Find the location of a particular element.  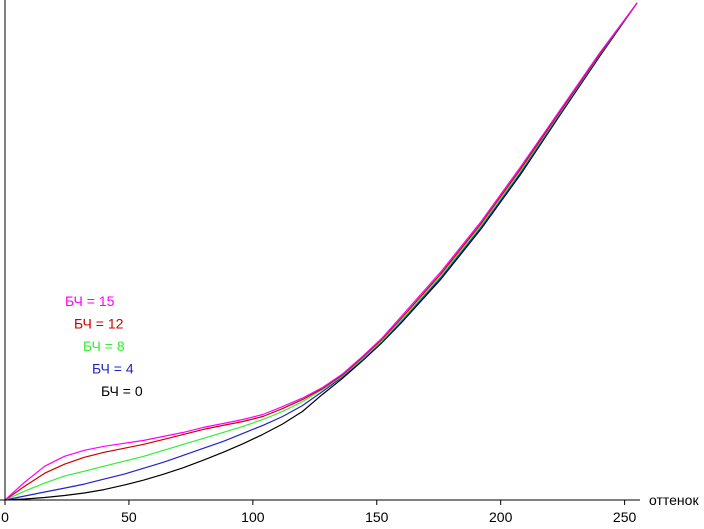

x-tick-label-5: 250 is located at coordinates (625, 517).